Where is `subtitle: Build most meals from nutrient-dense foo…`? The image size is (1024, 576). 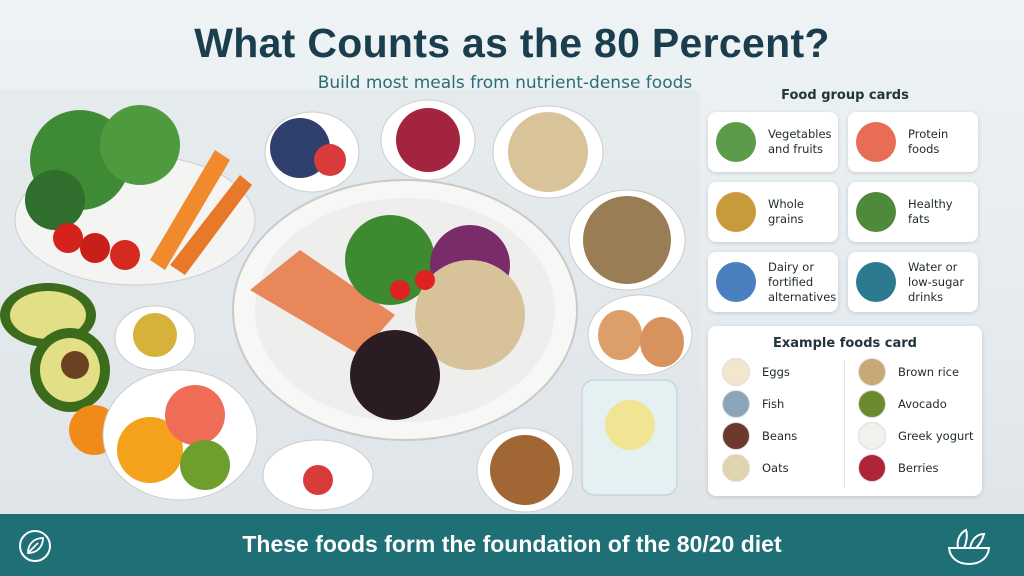 subtitle: Build most meals from nutrient-dense foo… is located at coordinates (505, 83).